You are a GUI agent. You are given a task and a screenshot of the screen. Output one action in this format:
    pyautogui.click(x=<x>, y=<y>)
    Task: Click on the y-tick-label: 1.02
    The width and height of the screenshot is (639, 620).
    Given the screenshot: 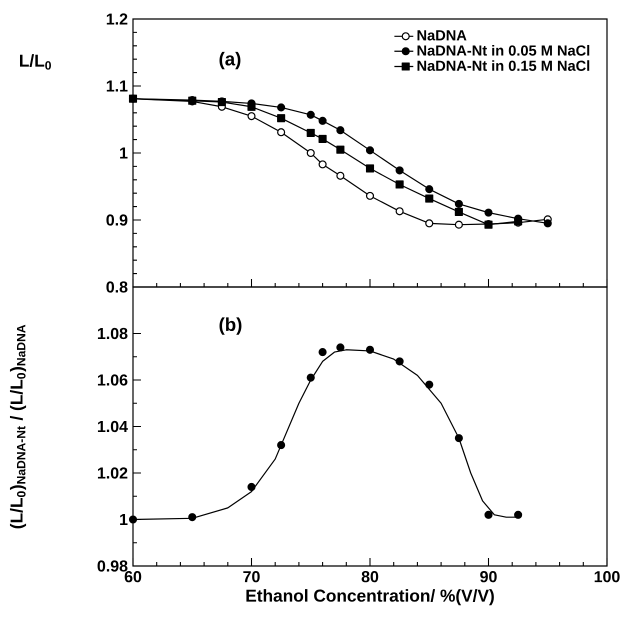 What is the action you would take?
    pyautogui.click(x=113, y=473)
    